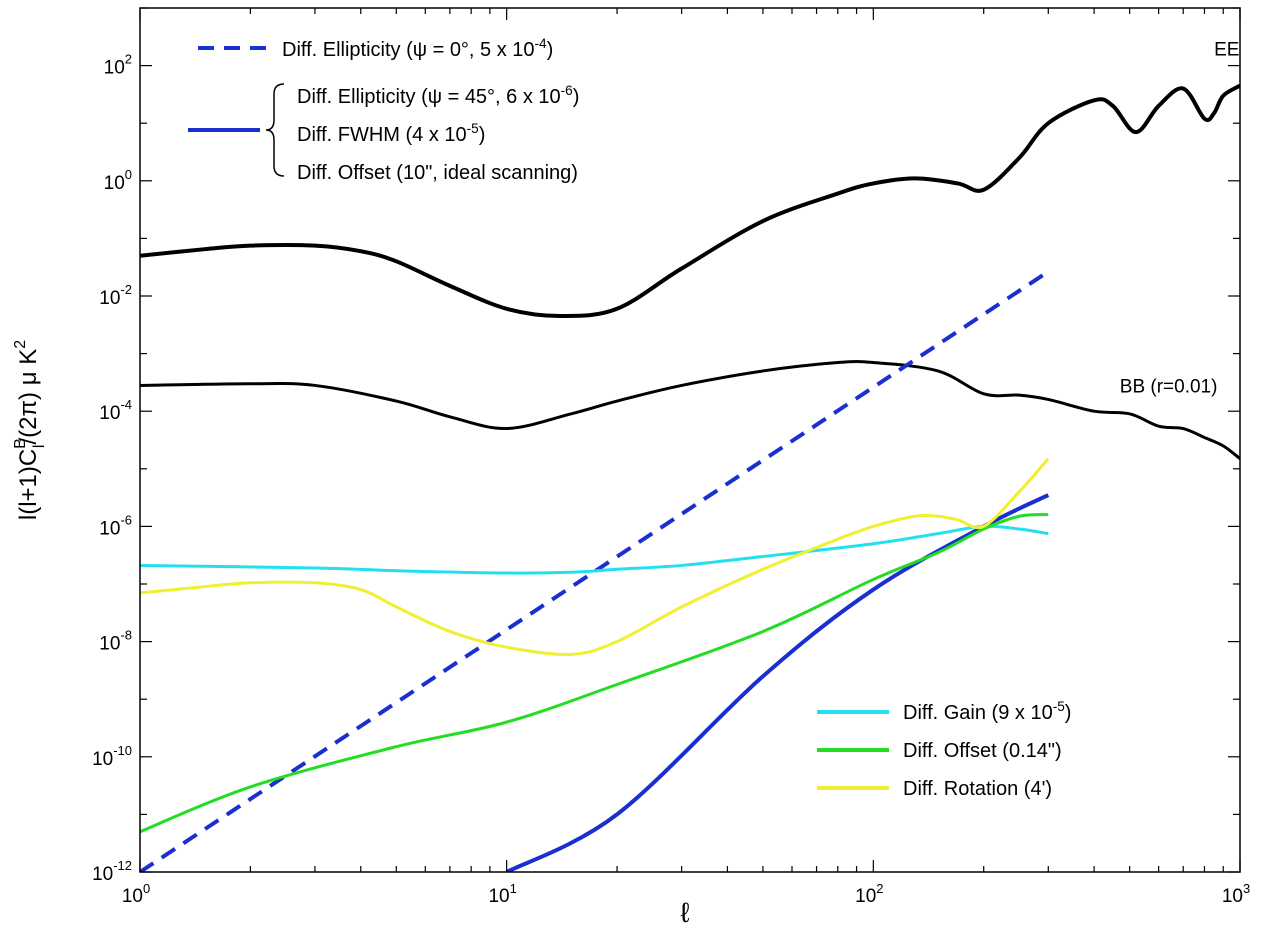  Describe the element at coordinates (879, 888) in the screenshot. I see `x-tick-exp: 2` at that location.